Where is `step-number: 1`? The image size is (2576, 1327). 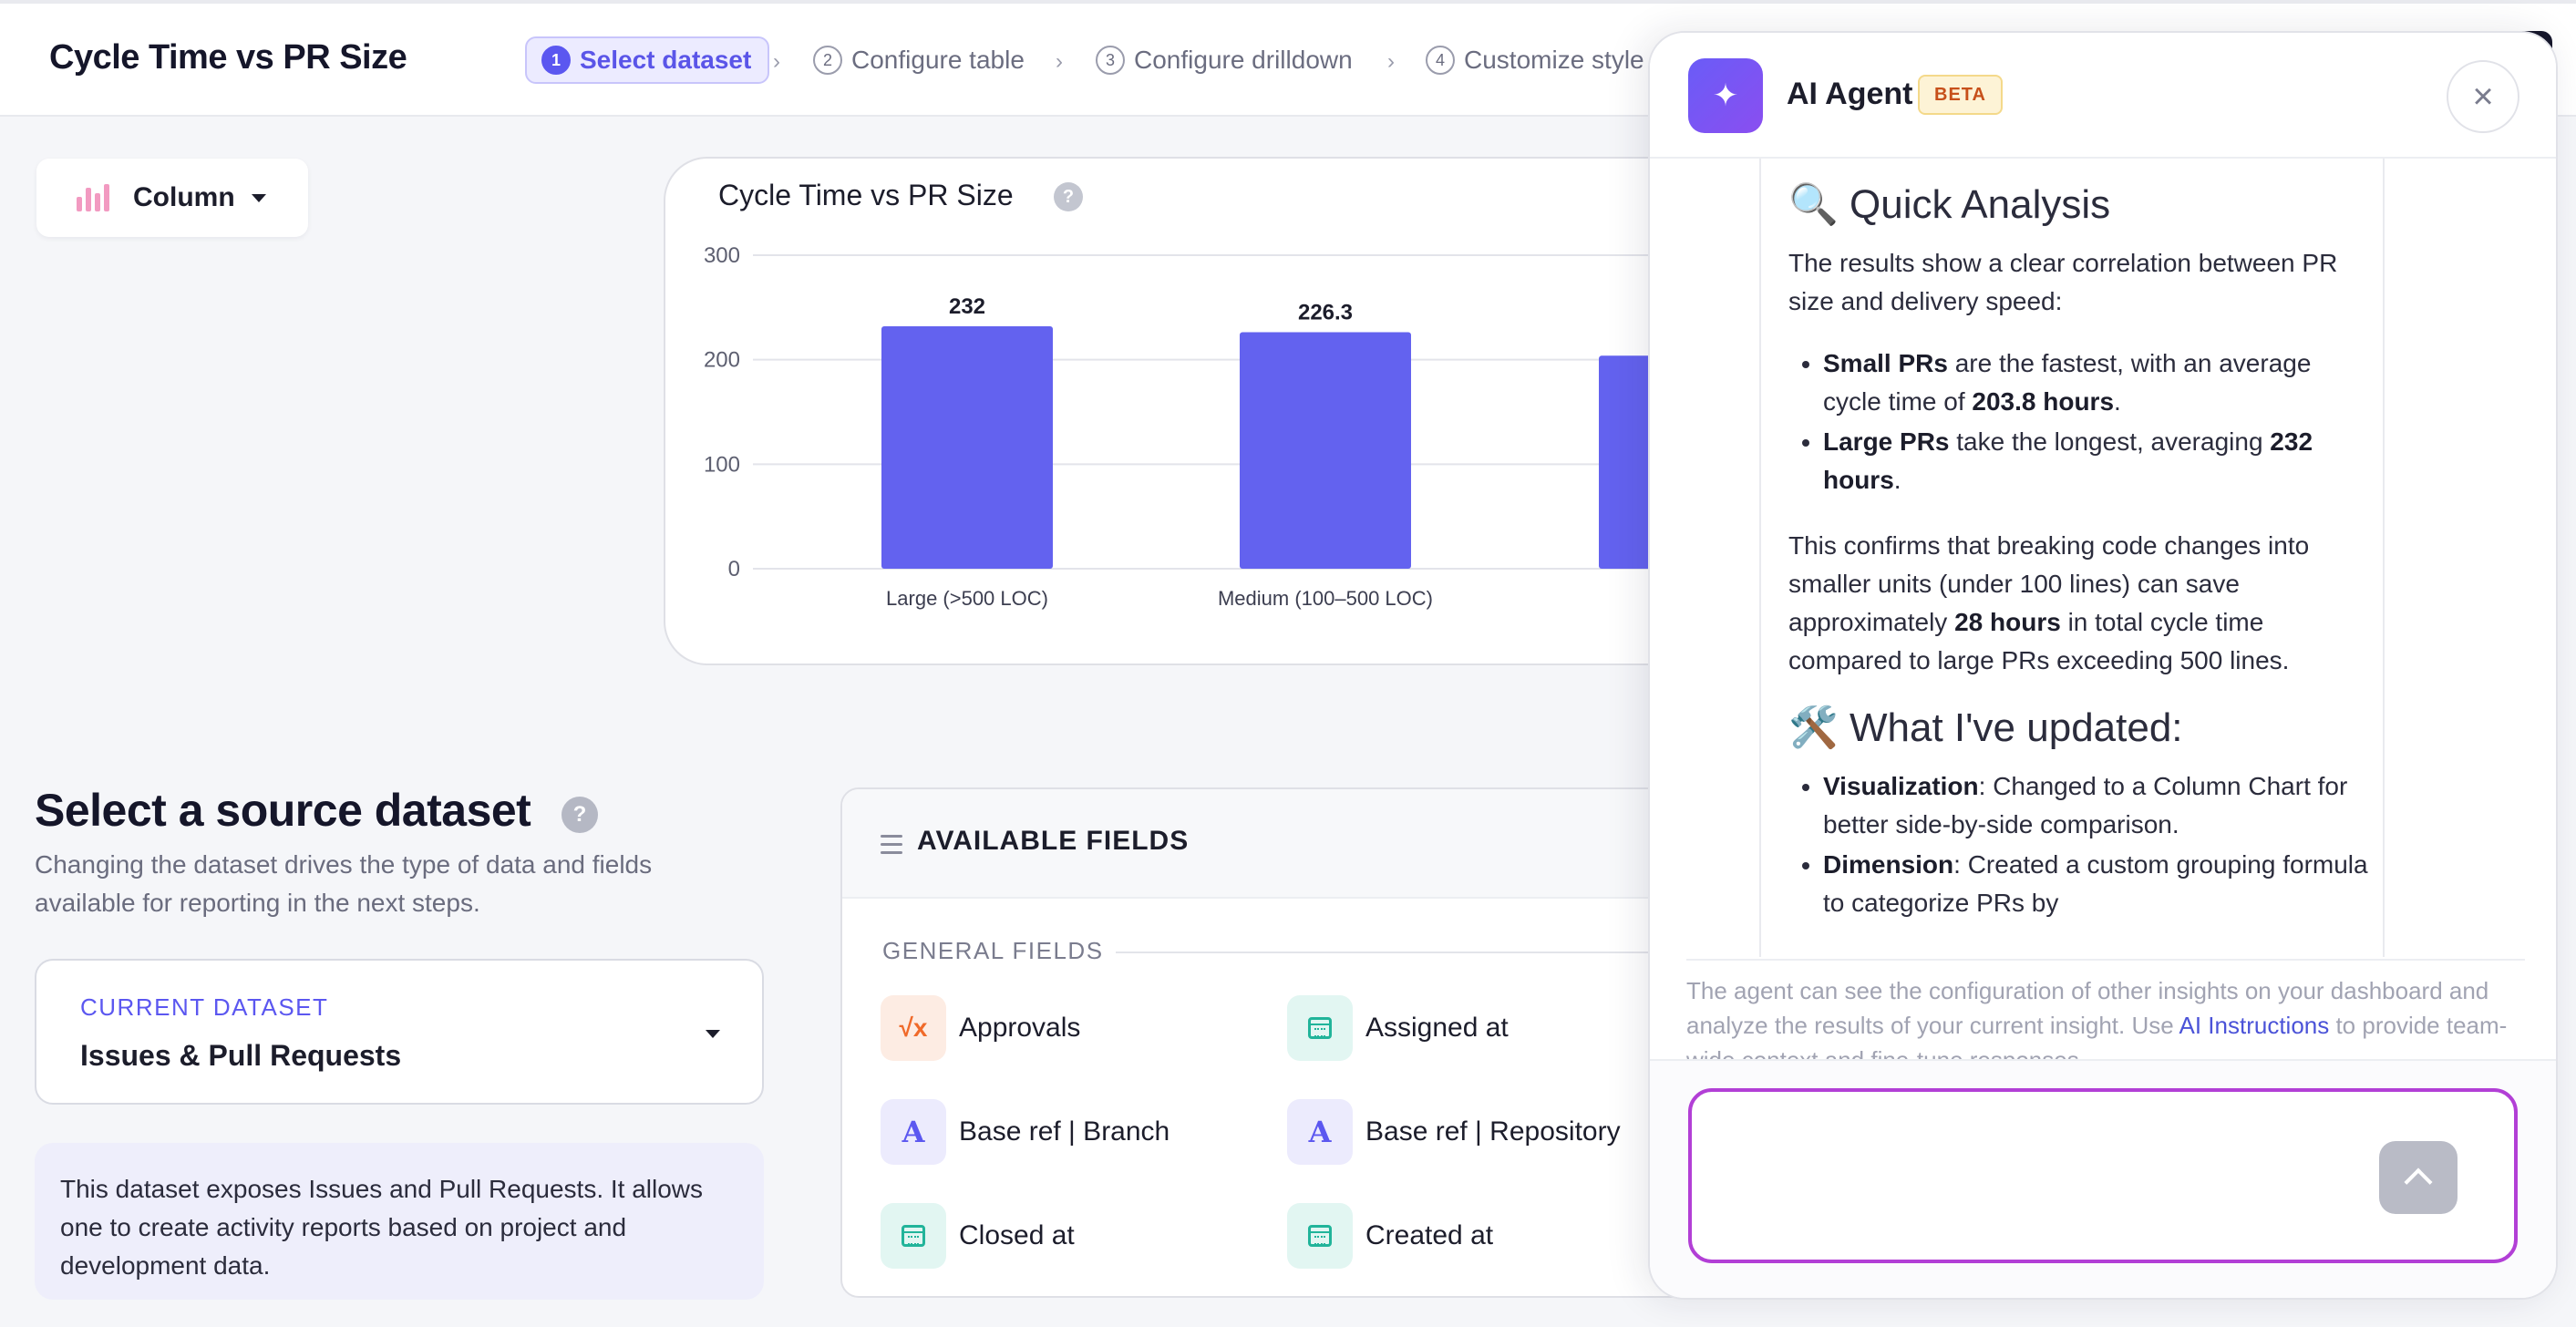 step-number: 1 is located at coordinates (556, 61).